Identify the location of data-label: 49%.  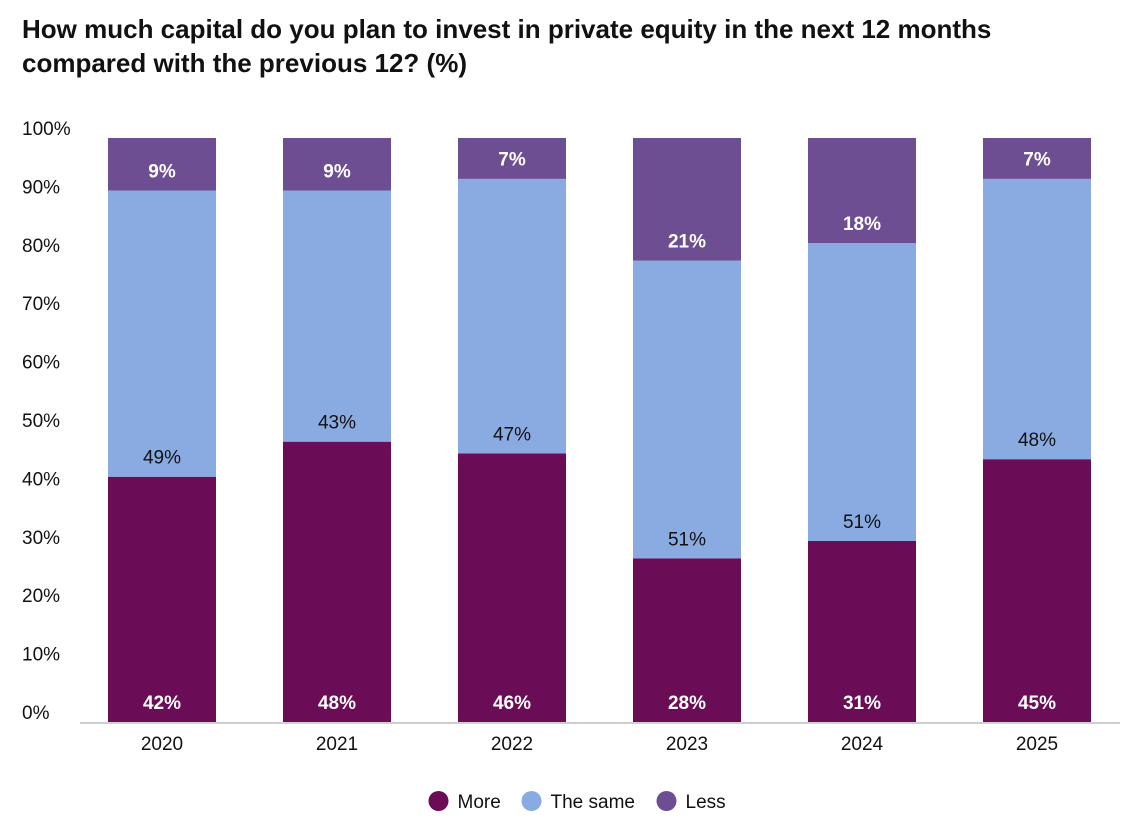
(162, 458).